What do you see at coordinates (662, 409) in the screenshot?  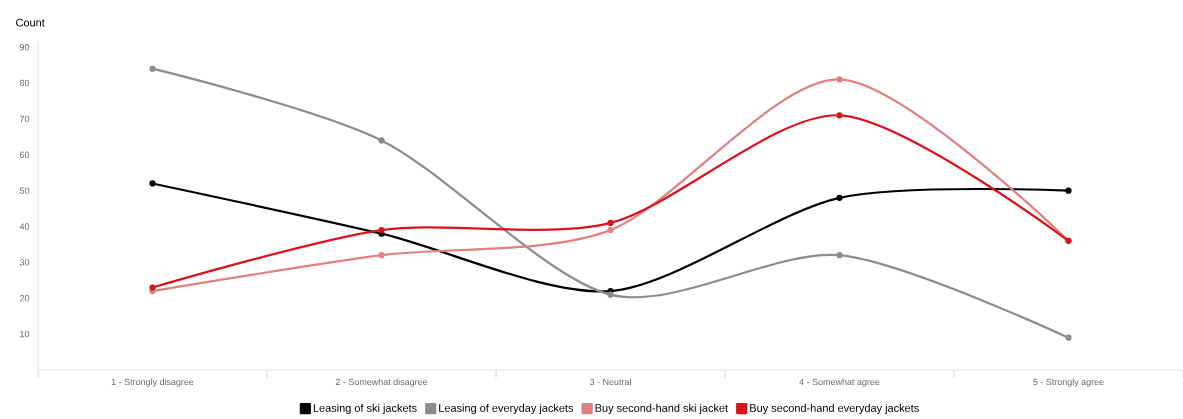 I see `legend-label: Buy second-hand ski jacket` at bounding box center [662, 409].